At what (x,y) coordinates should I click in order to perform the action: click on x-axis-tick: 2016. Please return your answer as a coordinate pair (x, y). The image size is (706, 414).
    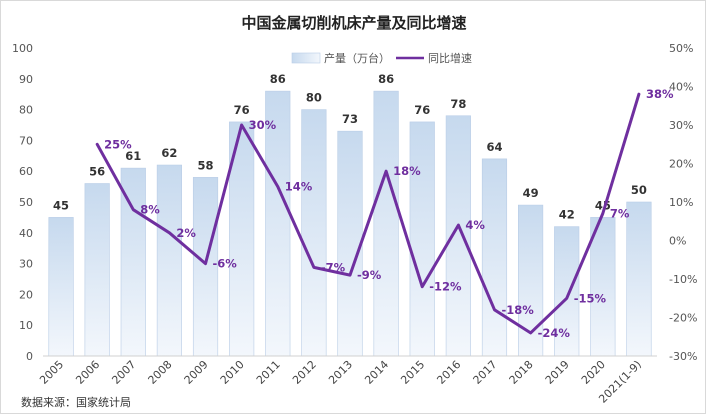
    Looking at the image, I should click on (448, 372).